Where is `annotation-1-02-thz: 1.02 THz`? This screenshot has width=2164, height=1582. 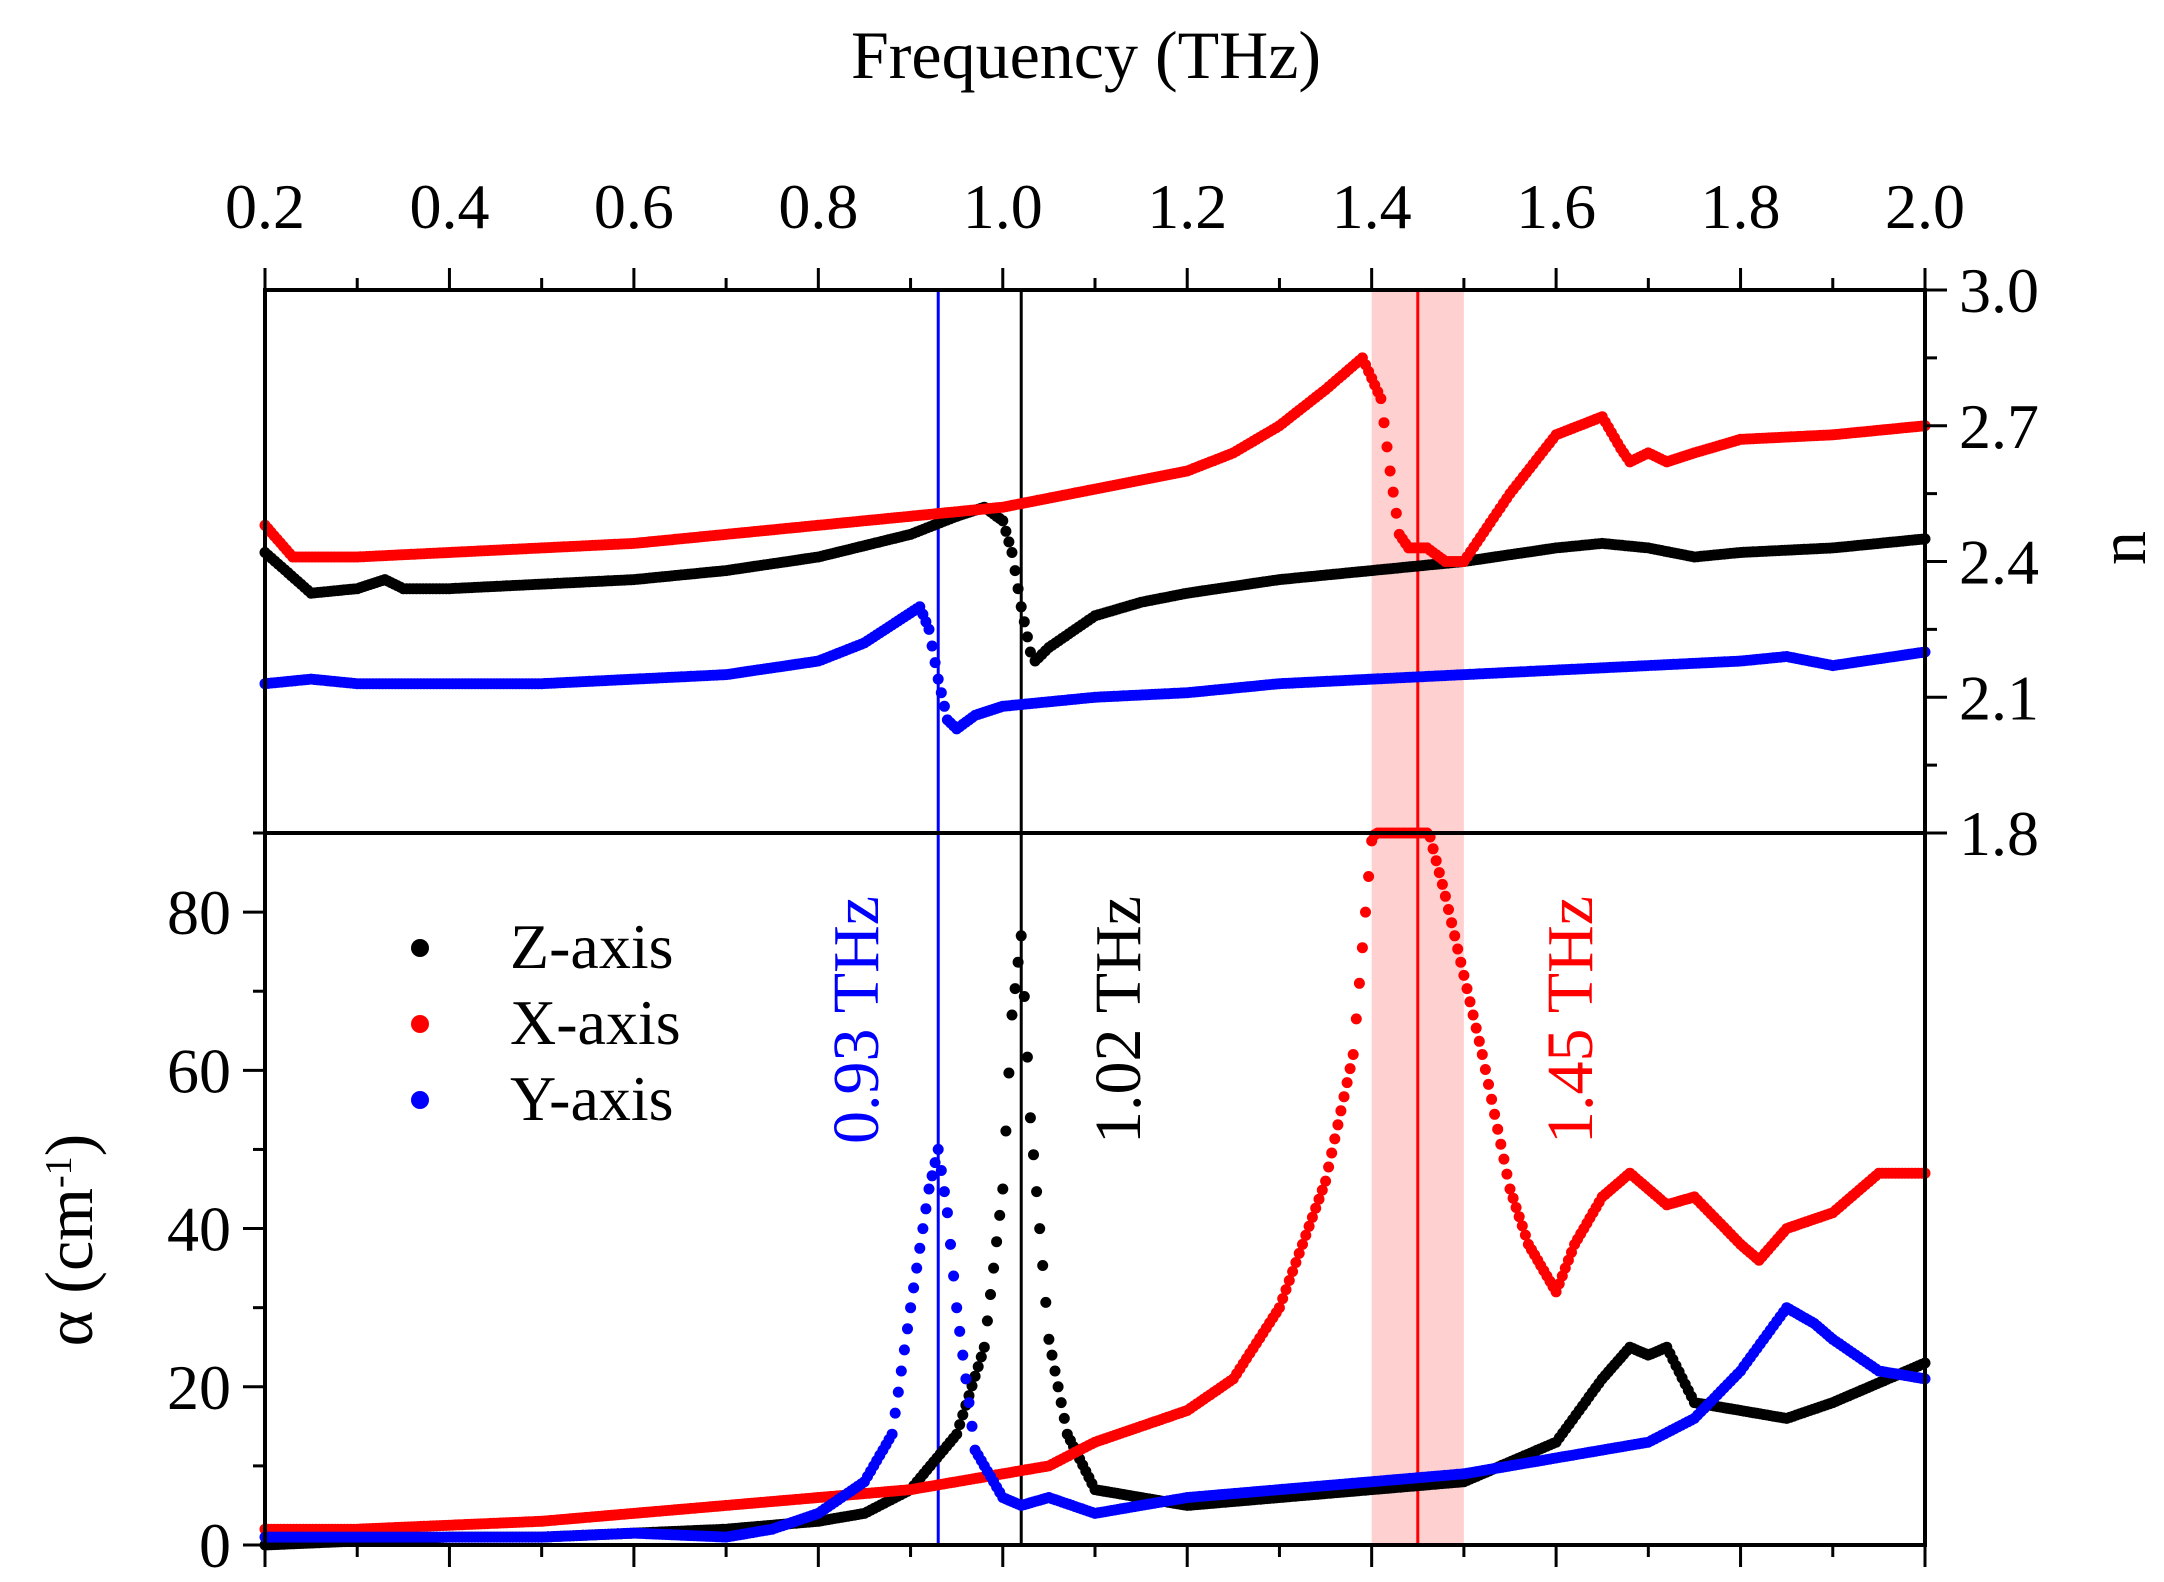
annotation-1-02-thz: 1.02 THz is located at coordinates (1118, 1020).